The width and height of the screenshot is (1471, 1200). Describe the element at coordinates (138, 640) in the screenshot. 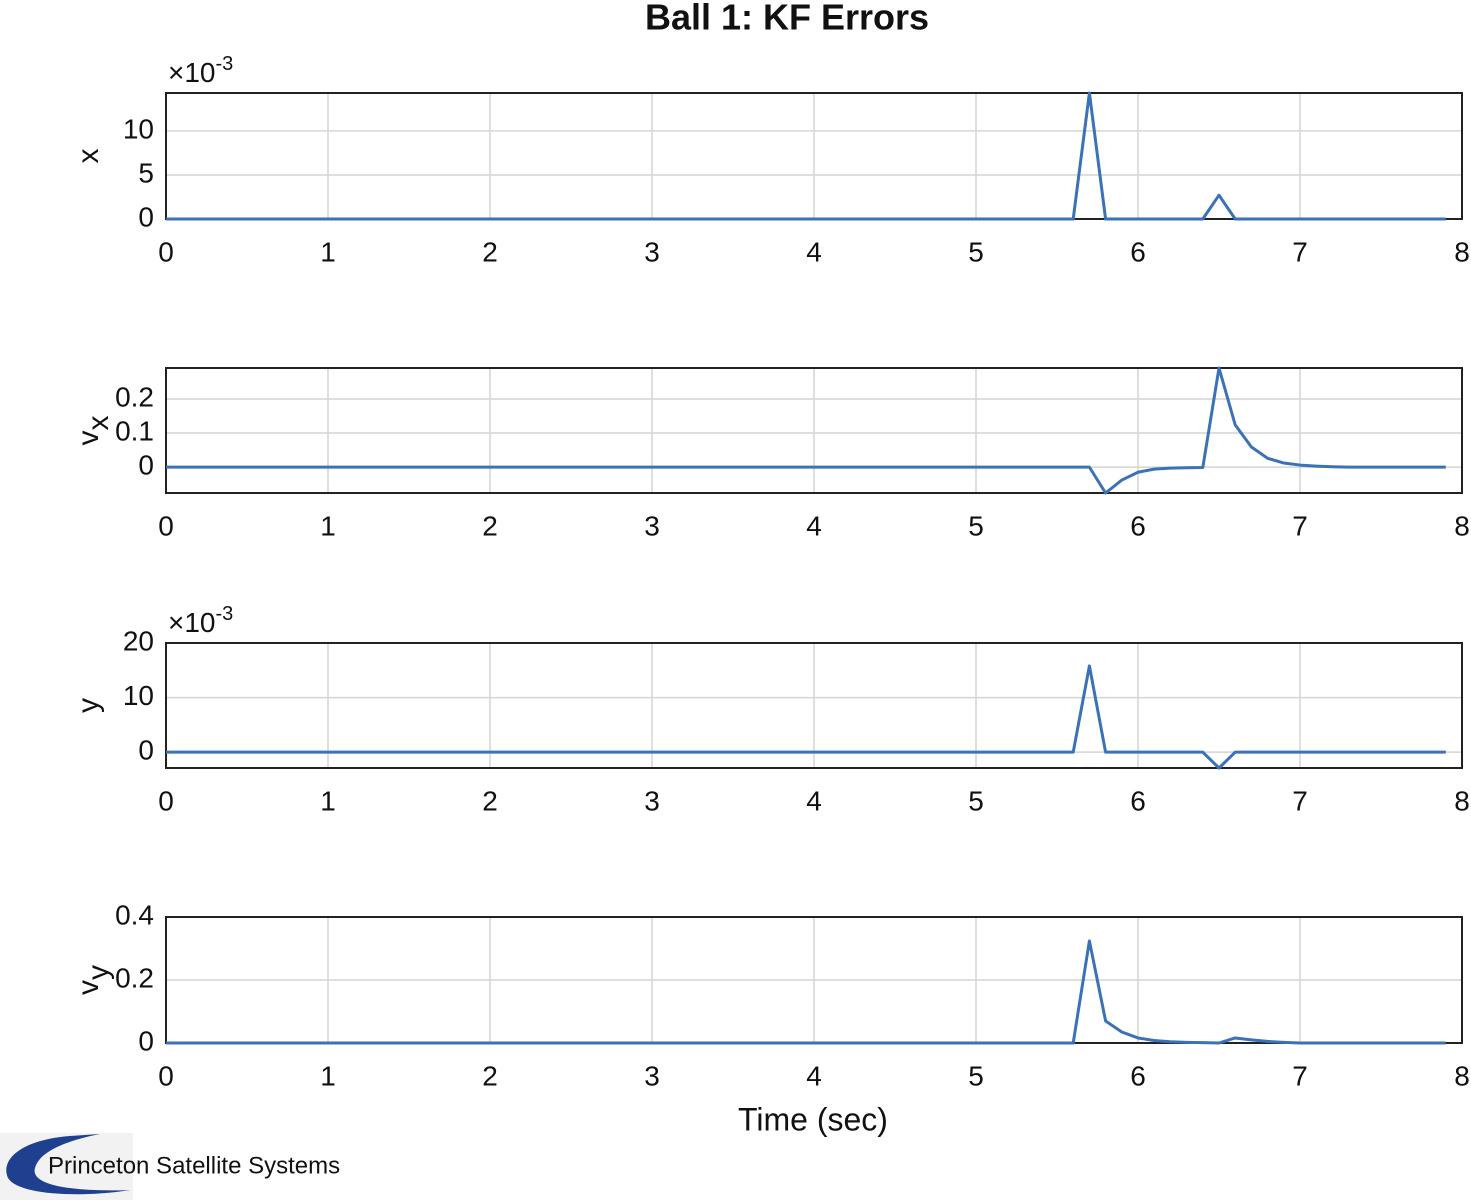

I see `y-tick-label: 20` at that location.